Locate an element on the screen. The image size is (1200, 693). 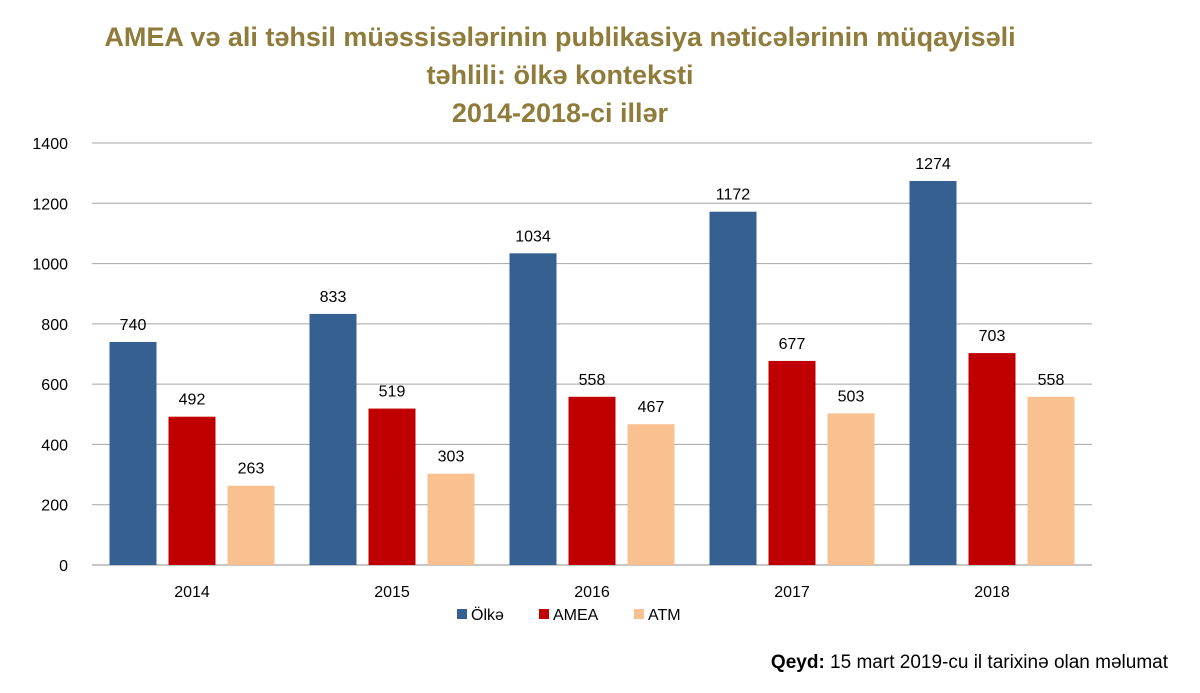
data-label: 703 is located at coordinates (992, 336).